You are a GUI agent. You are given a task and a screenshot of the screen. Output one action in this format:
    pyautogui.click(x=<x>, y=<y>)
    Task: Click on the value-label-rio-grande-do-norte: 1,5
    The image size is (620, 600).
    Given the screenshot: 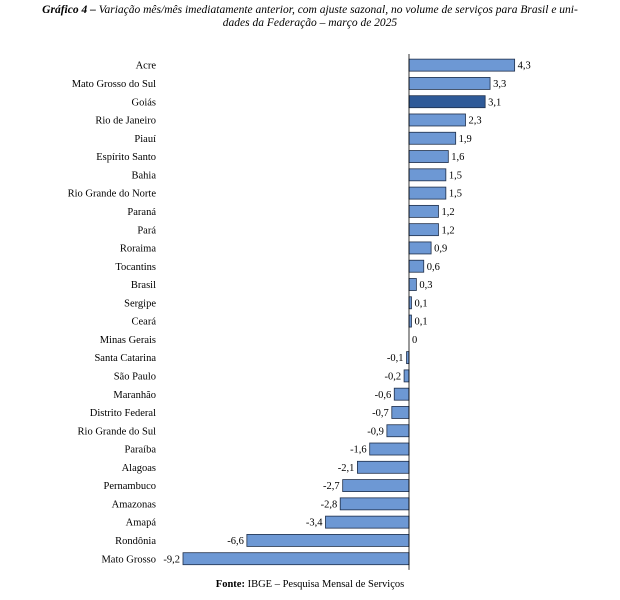 What is the action you would take?
    pyautogui.click(x=455, y=194)
    